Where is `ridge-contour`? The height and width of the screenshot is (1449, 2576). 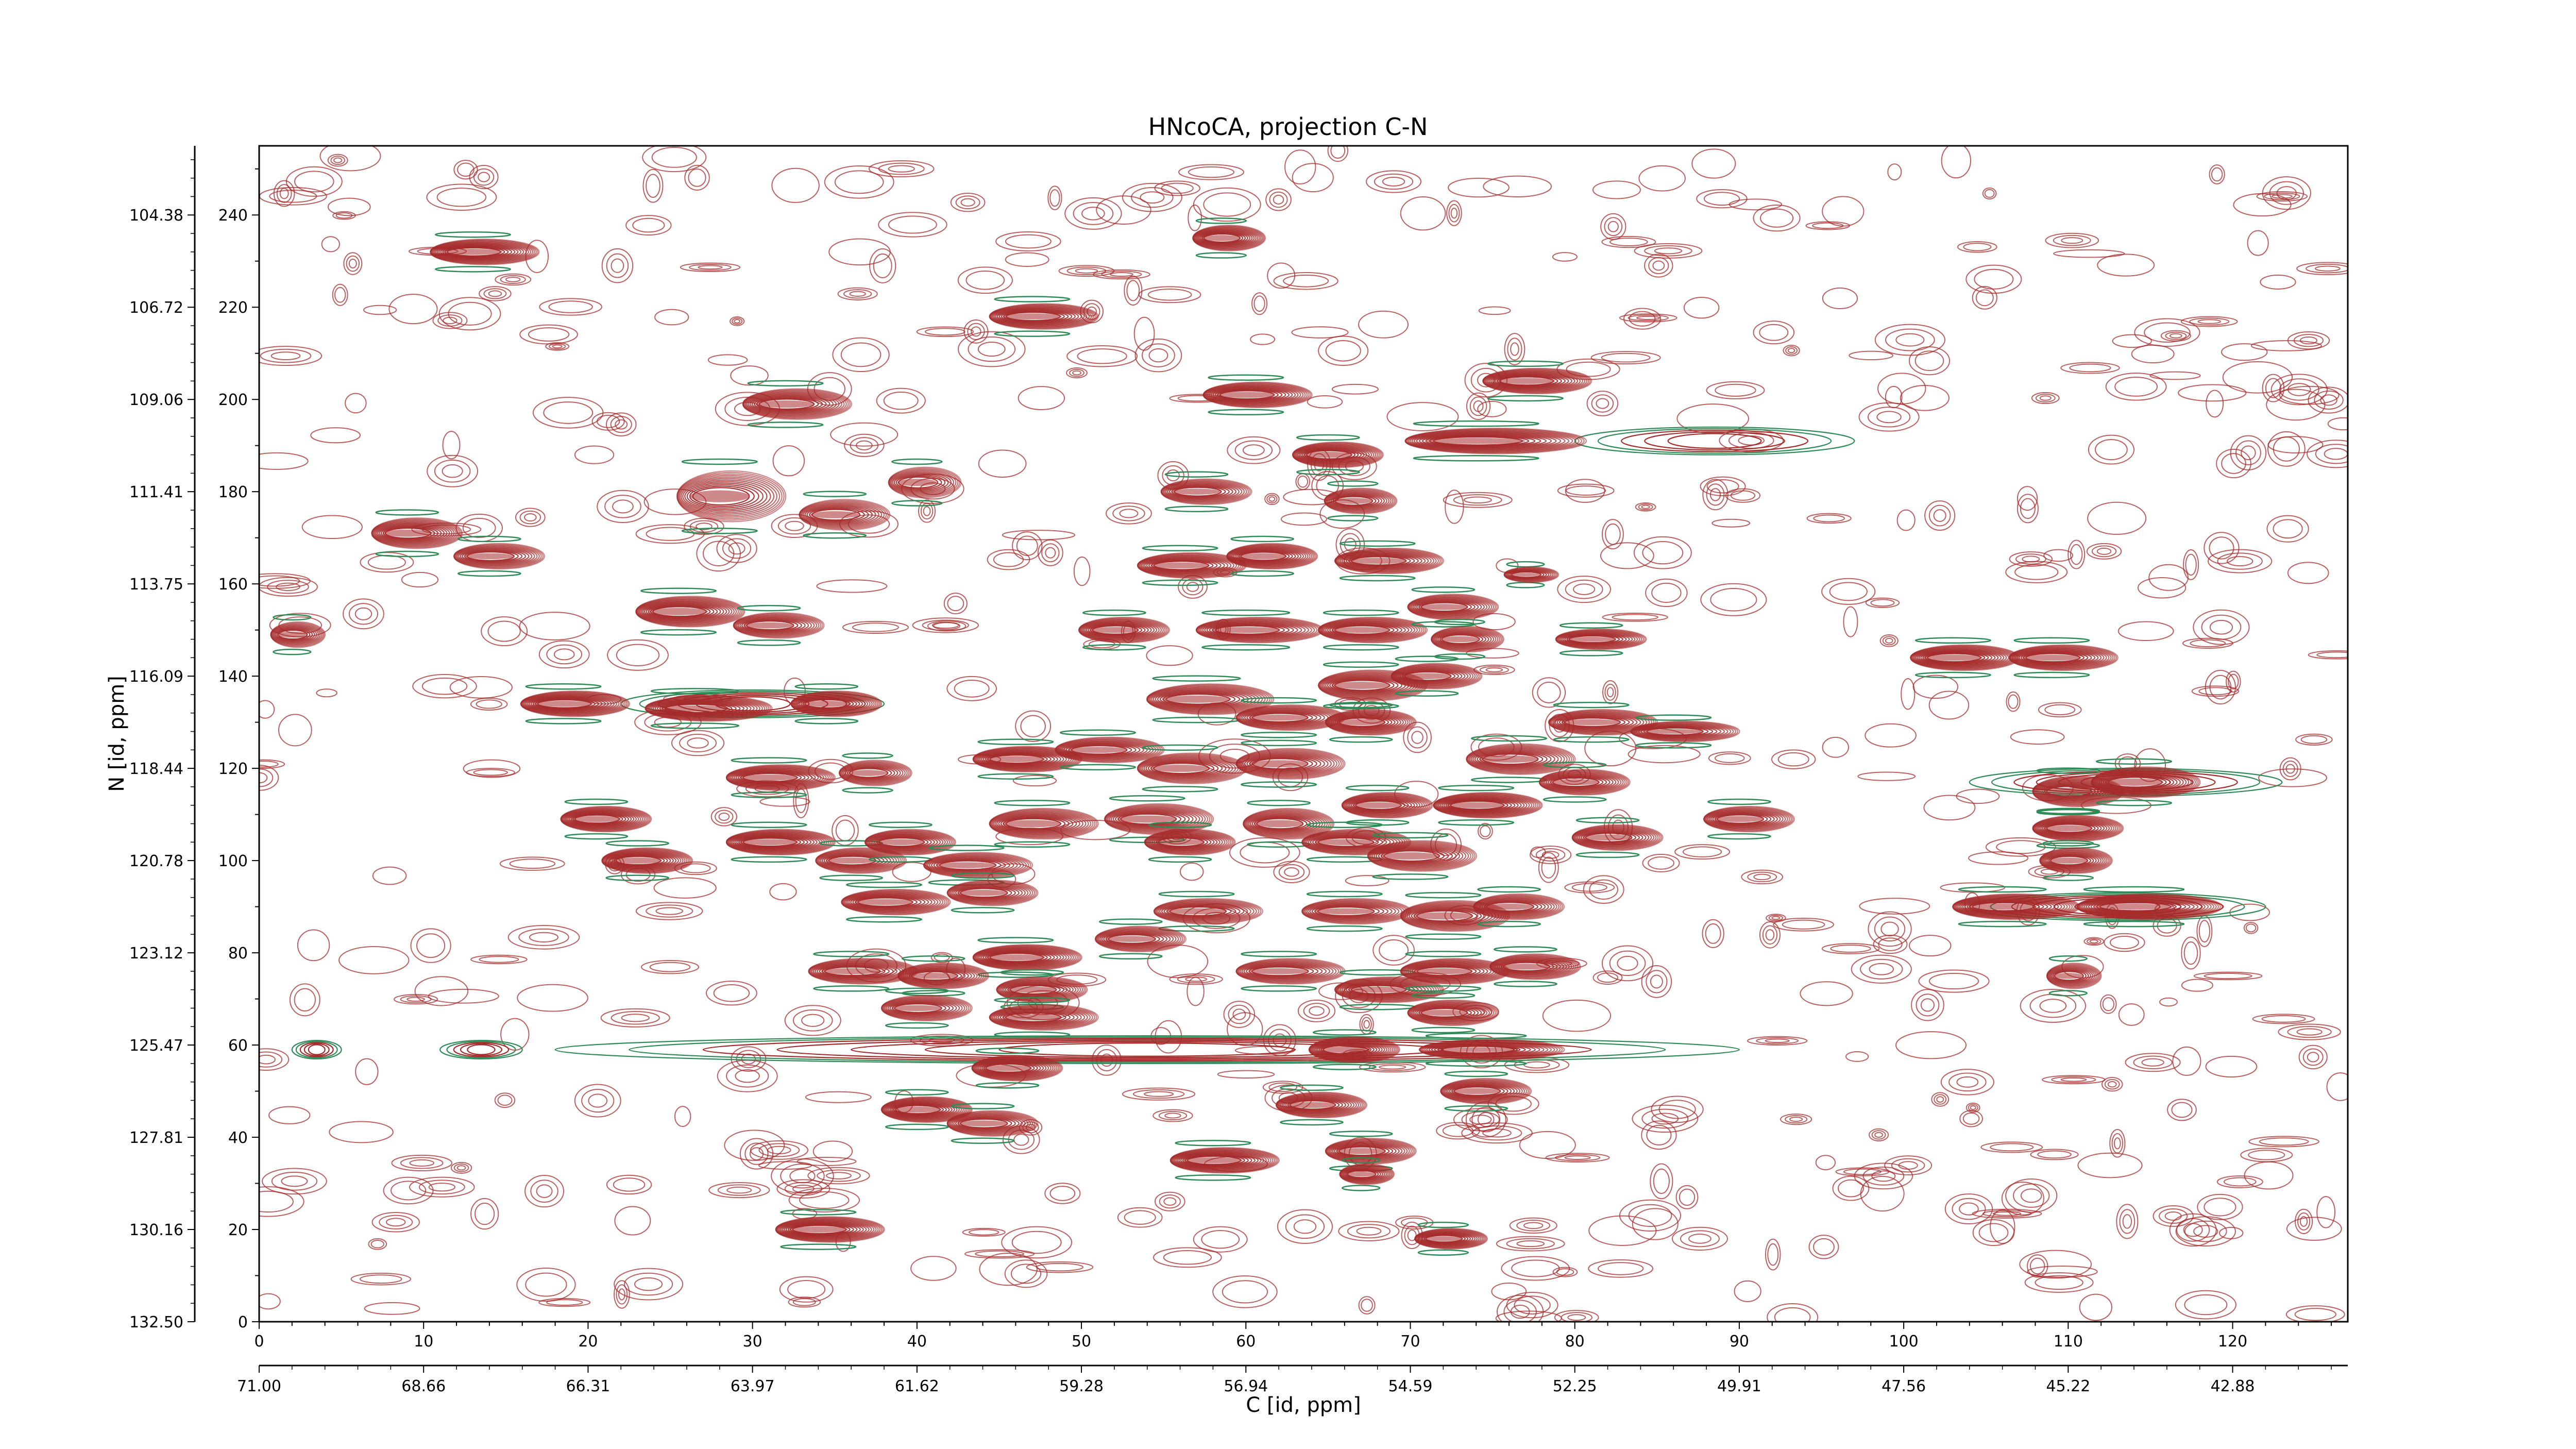 ridge-contour is located at coordinates (481, 1049).